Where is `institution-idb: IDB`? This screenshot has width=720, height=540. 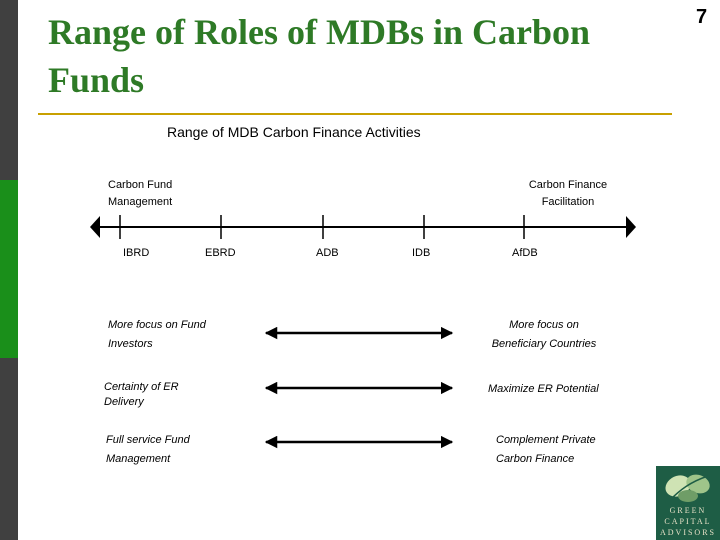
institution-idb: IDB is located at coordinates (421, 253).